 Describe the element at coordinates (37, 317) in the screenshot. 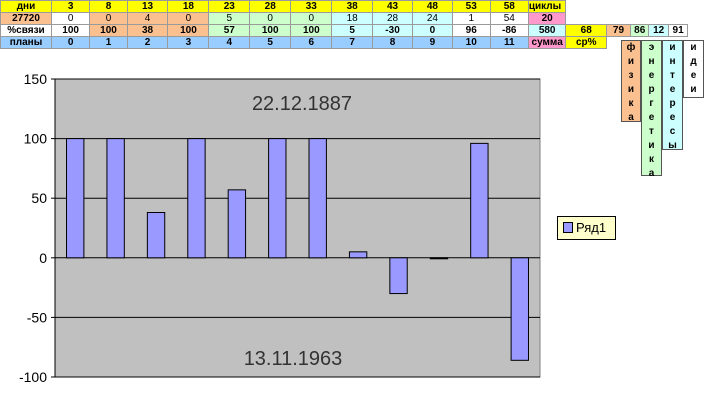

I see `y-tick-label: -50` at that location.